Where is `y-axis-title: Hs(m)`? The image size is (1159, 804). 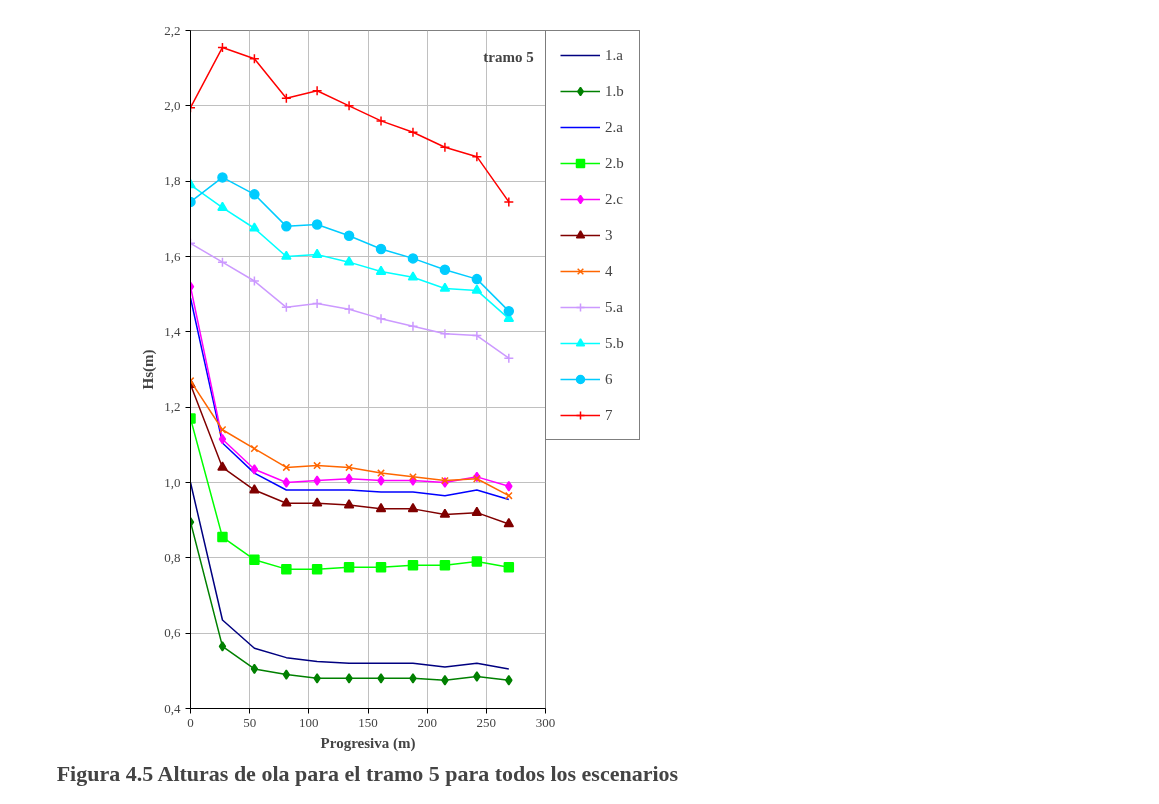 y-axis-title: Hs(m) is located at coordinates (149, 369).